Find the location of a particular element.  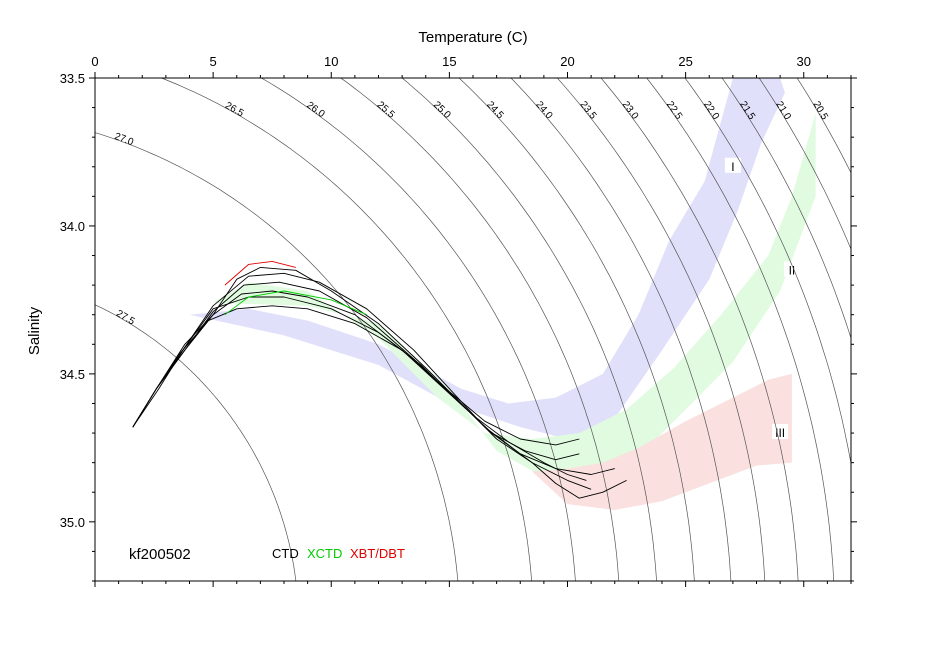

region-2-label: II is located at coordinates (792, 270).